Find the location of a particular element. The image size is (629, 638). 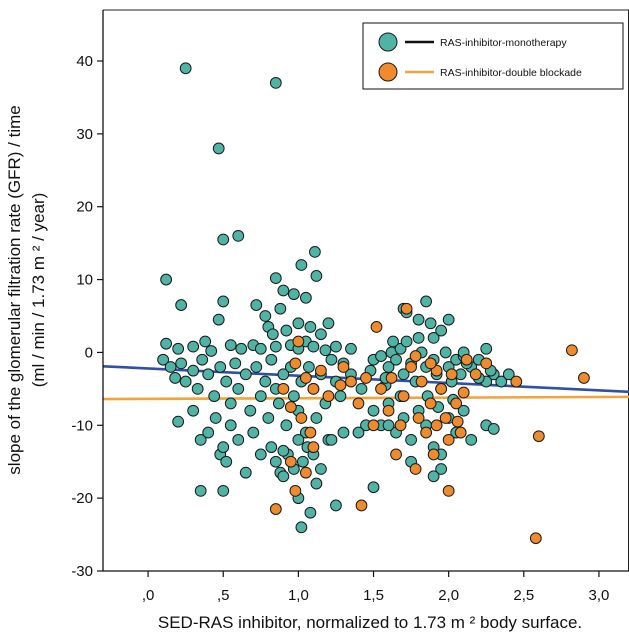

y-axis-title-line2: (ml / min / 1.73 m ² / year) is located at coordinates (38, 290).